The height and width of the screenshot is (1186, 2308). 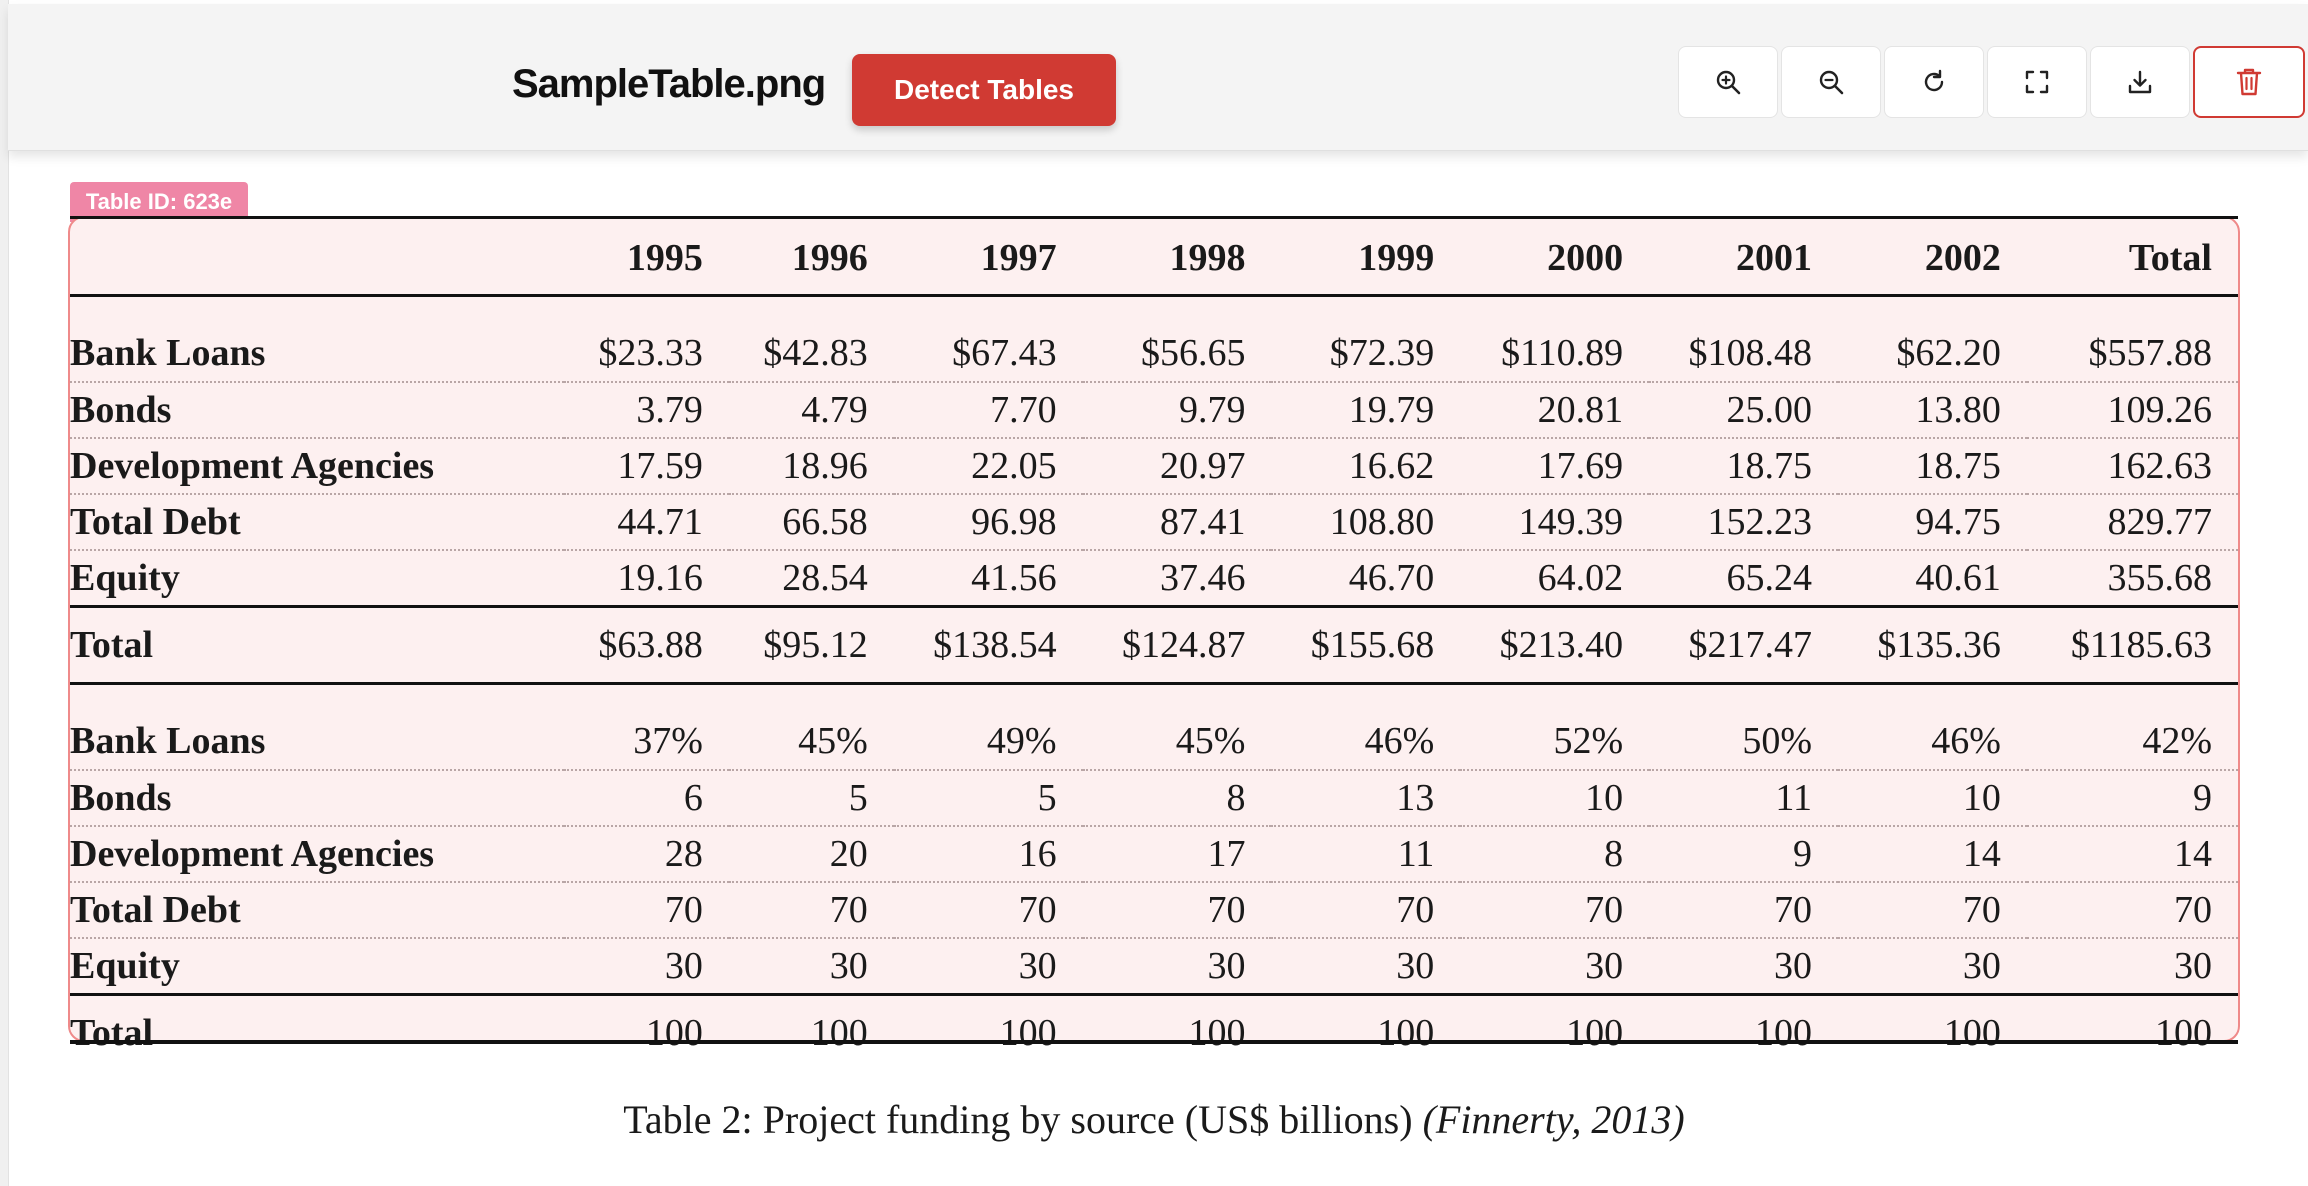 What do you see at coordinates (1555, 579) in the screenshot?
I see `table-cell: 64.02` at bounding box center [1555, 579].